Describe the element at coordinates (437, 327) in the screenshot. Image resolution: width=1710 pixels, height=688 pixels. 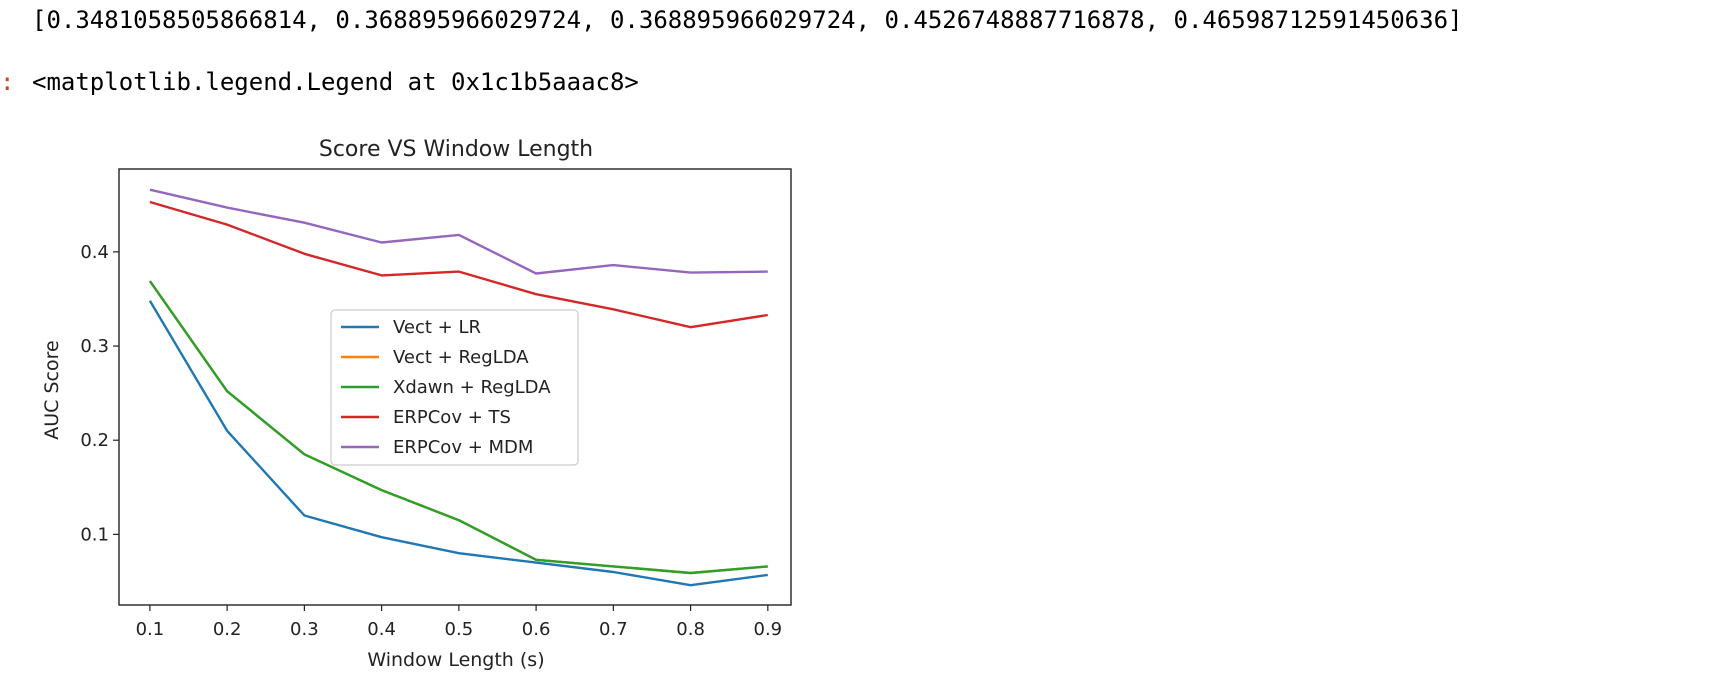
I see `legend-entry-label: Vect + LR` at that location.